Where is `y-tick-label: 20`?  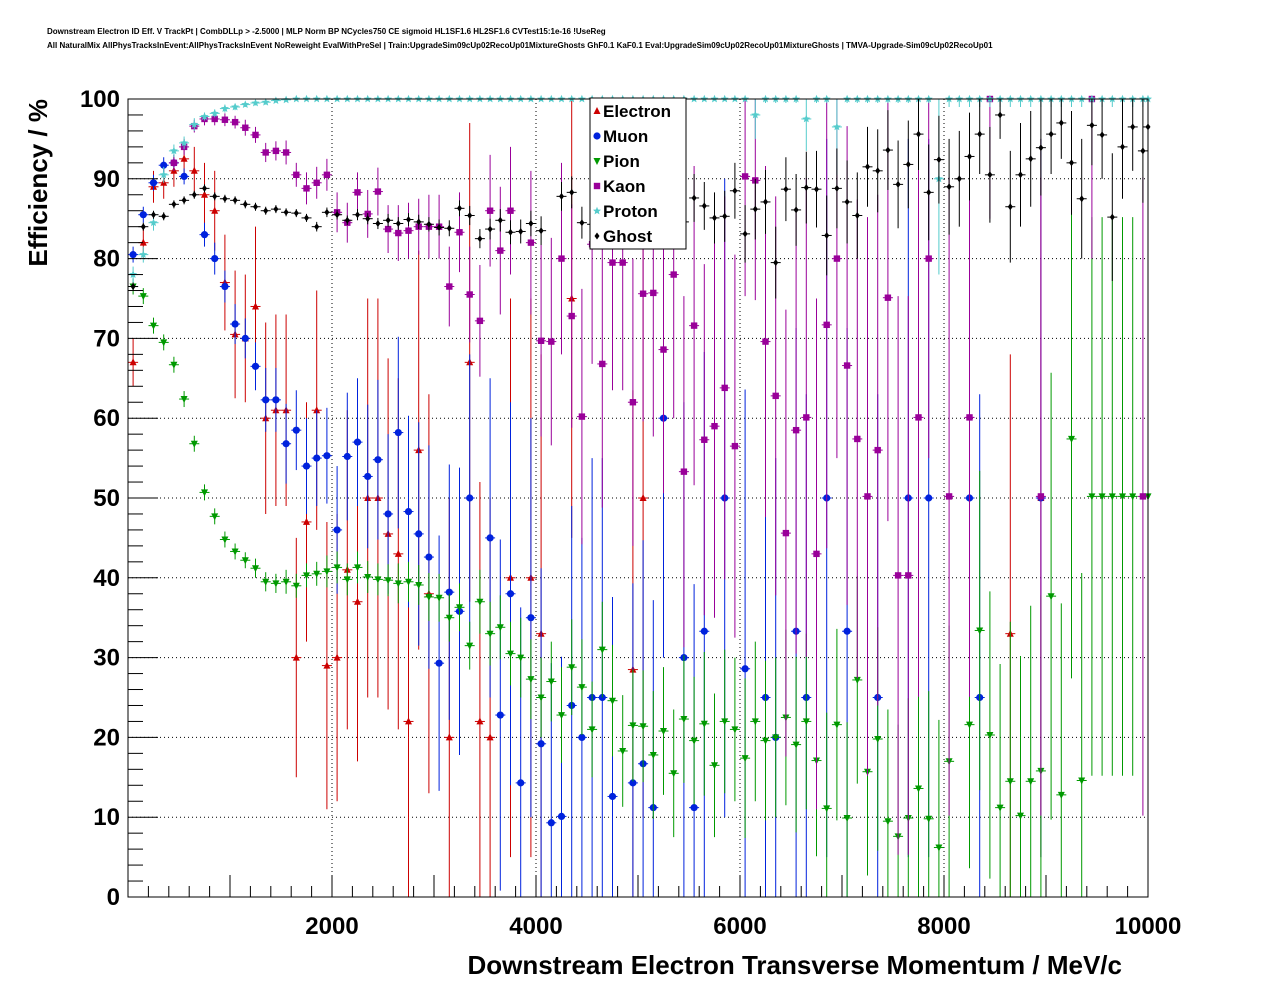
y-tick-label: 20 is located at coordinates (106, 737).